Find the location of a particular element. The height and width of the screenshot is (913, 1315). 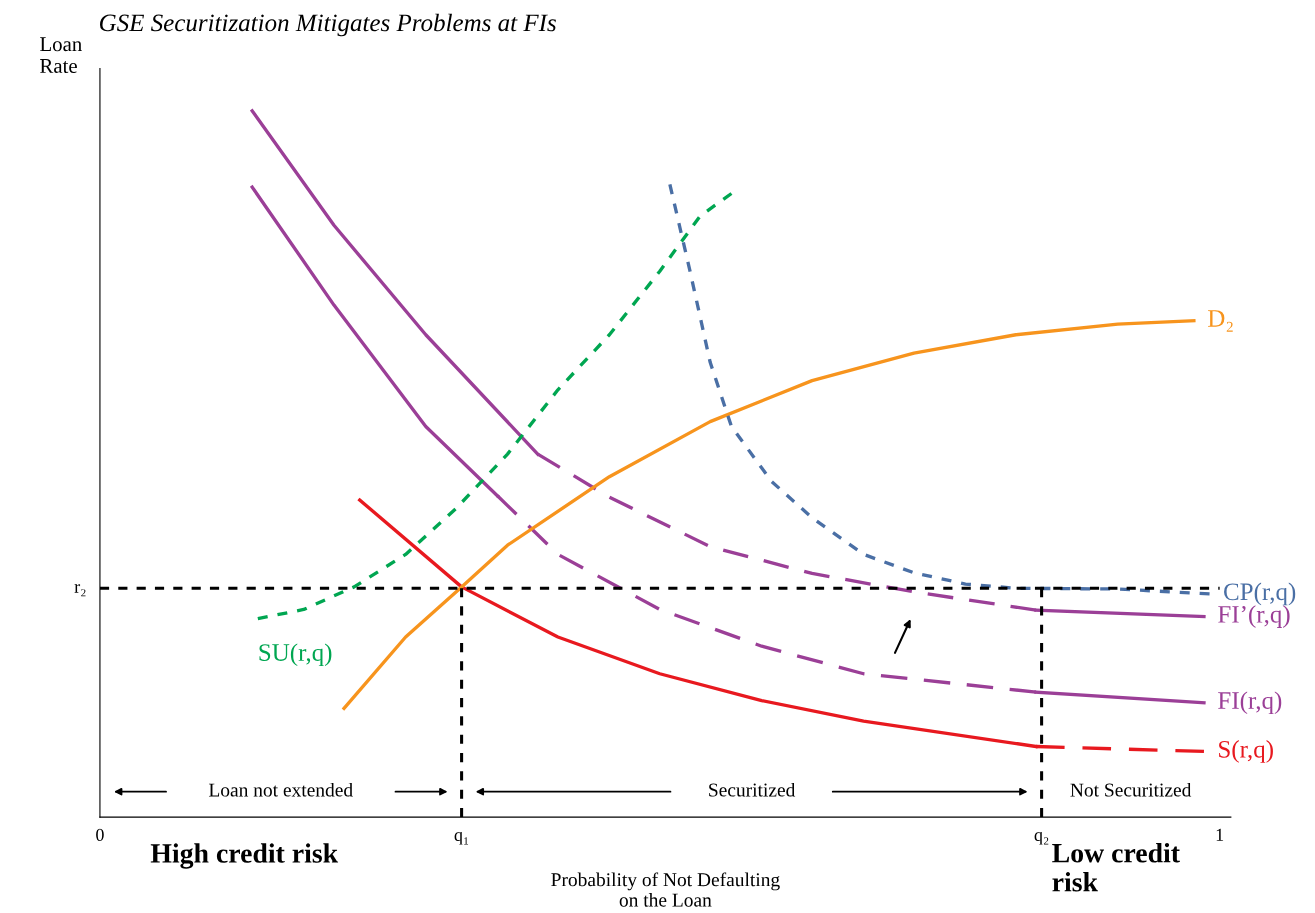

text: High credit risk is located at coordinates (244, 856).